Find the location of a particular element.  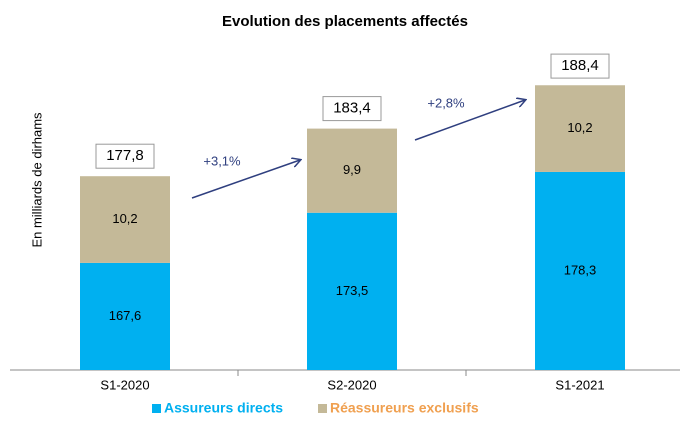

total-label: 183,4 is located at coordinates (352, 108).